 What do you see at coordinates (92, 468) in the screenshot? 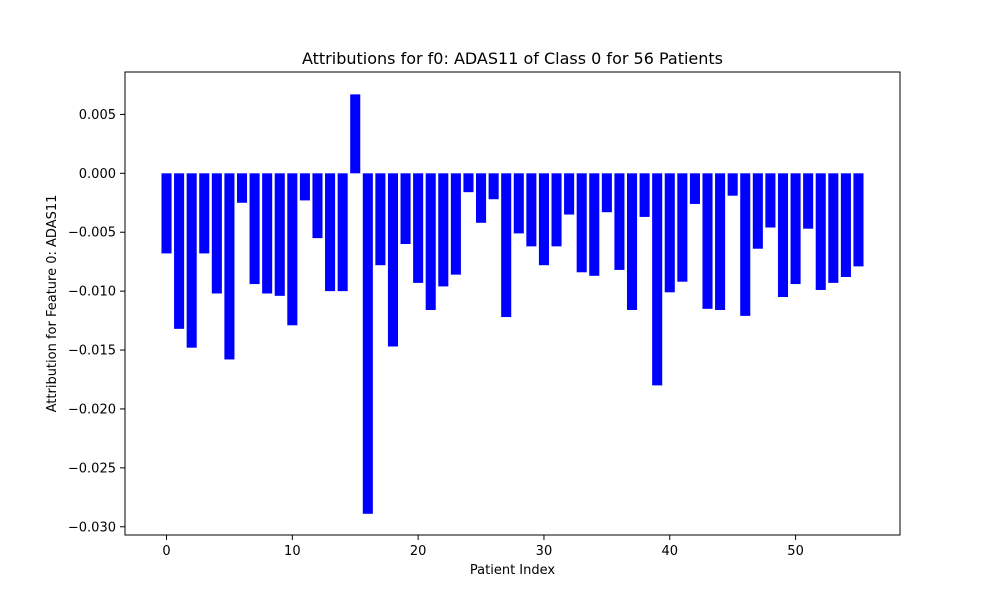
I see `y-tick-label: −0.025` at bounding box center [92, 468].